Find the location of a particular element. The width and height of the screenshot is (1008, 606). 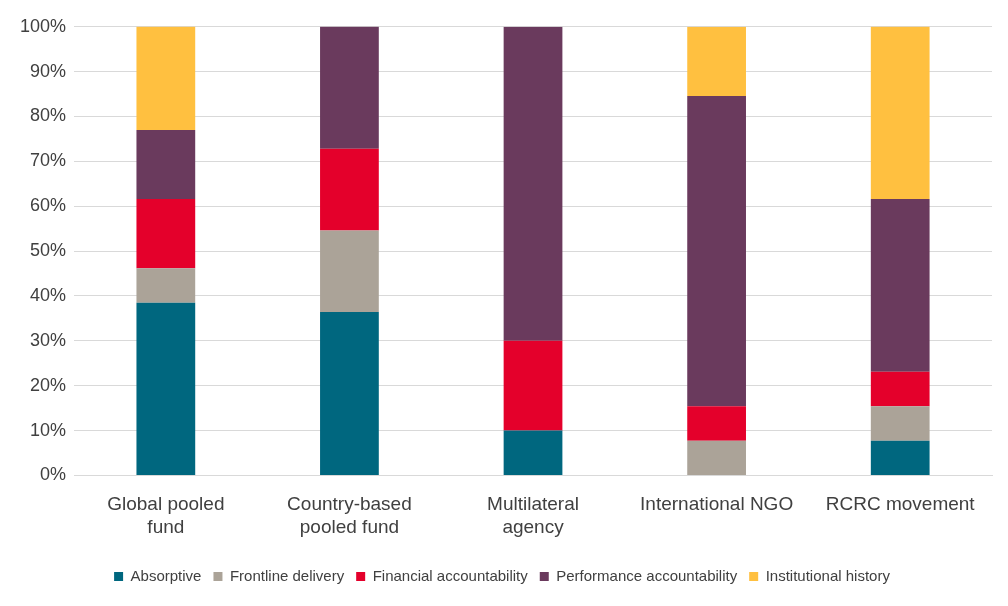

y-tick-label: 20% is located at coordinates (48, 384).